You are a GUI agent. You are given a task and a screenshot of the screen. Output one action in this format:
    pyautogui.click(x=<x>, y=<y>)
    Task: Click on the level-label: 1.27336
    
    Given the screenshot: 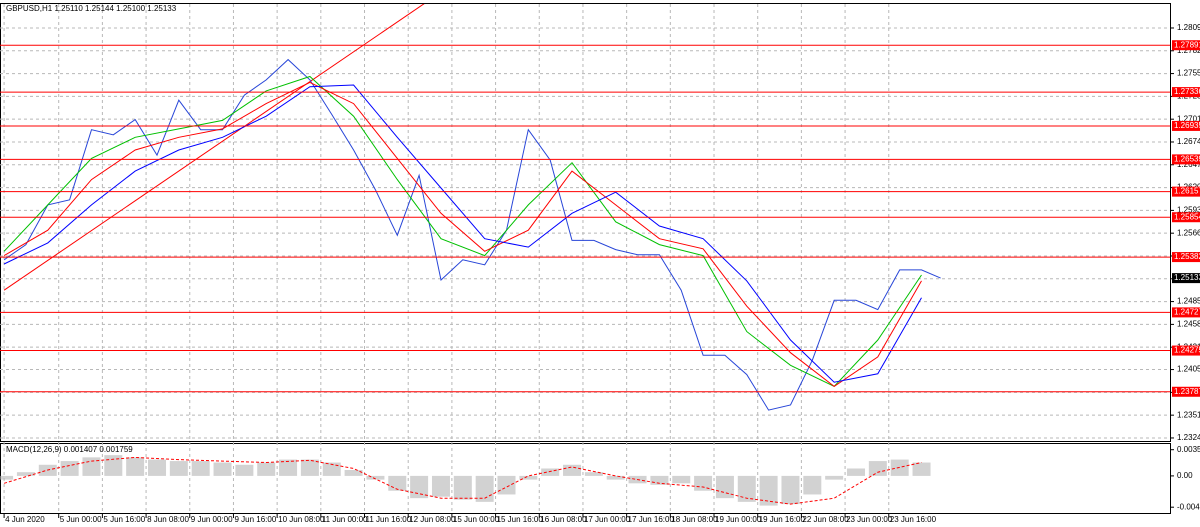 What is the action you would take?
    pyautogui.click(x=1187, y=91)
    